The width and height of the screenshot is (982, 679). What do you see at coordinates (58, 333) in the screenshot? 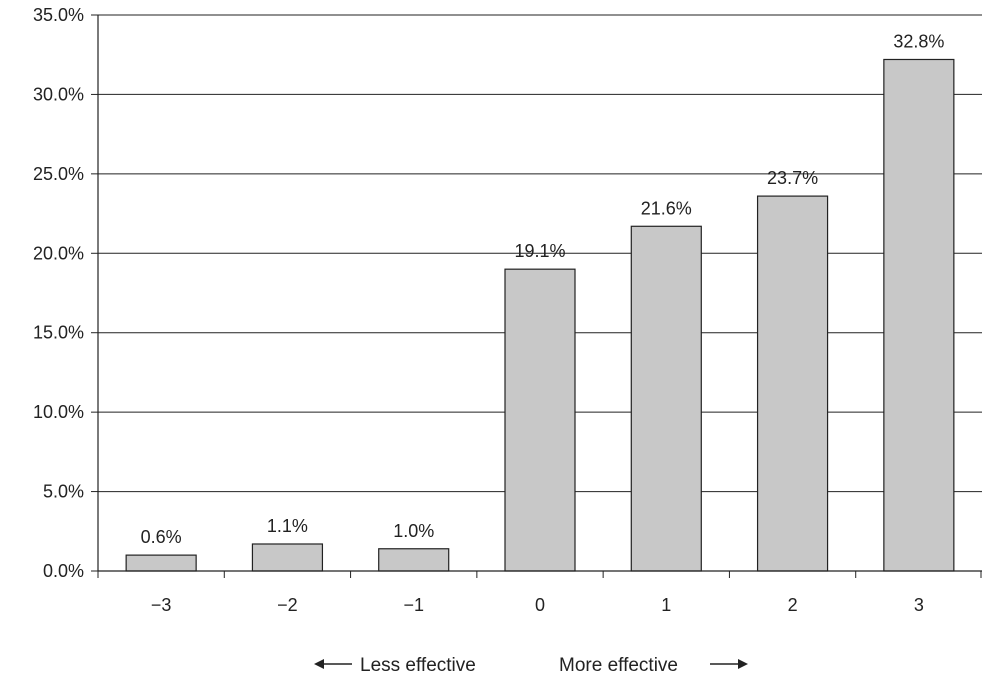
I see `y-tick-label: 15.0%` at bounding box center [58, 333].